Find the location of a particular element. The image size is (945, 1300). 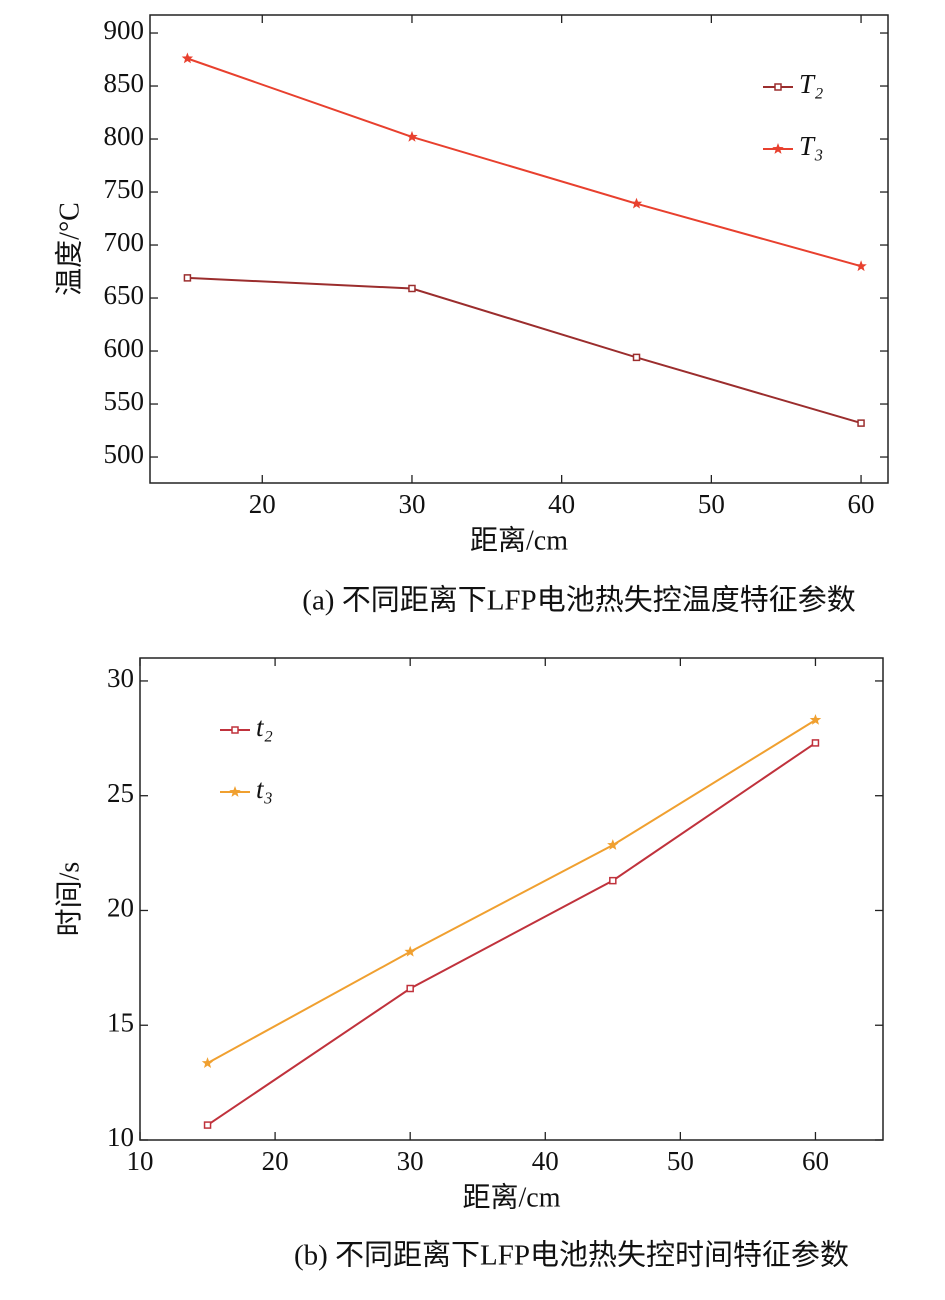

y-tick-label: 500 is located at coordinates (124, 454).